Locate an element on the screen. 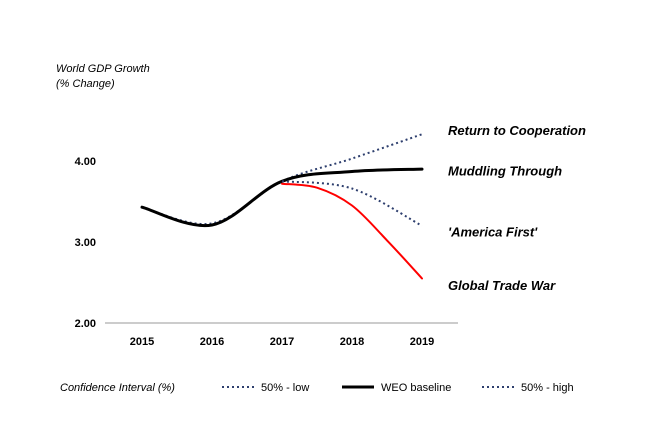  legend-label: WEO baseline is located at coordinates (416, 388).